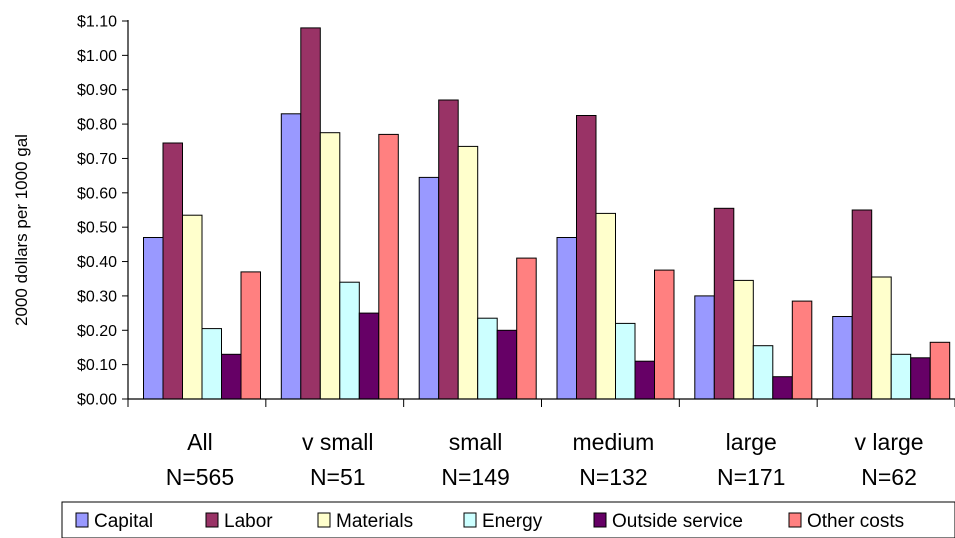 This screenshot has width=955, height=538. I want to click on x-category-count: N=565, so click(200, 477).